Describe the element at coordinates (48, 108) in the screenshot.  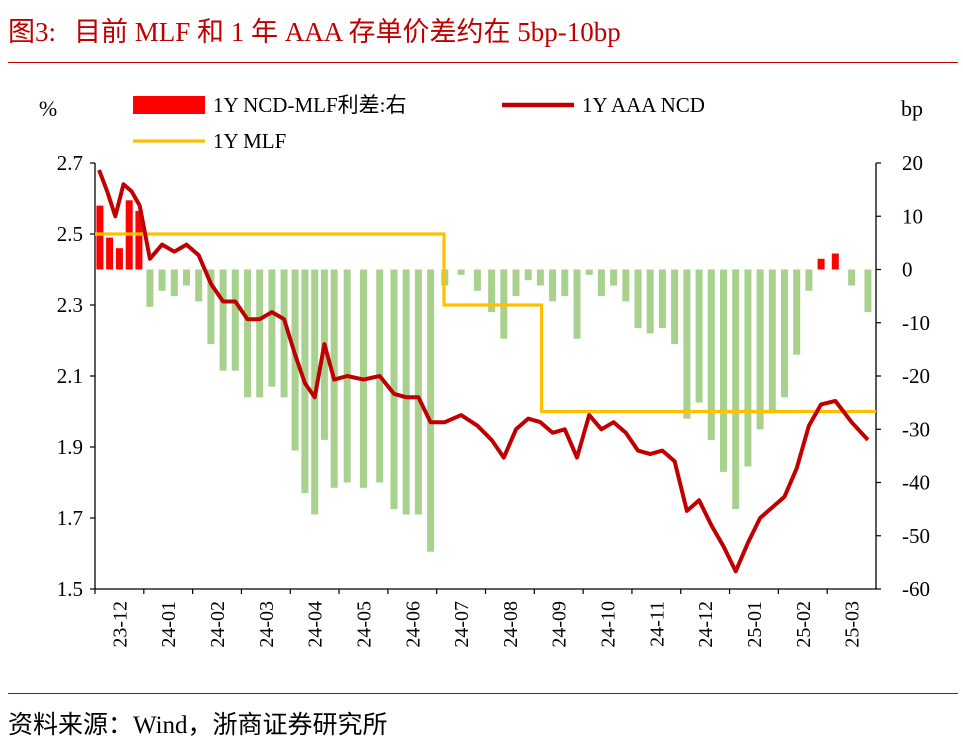
I see `left-axis-unit: %` at that location.